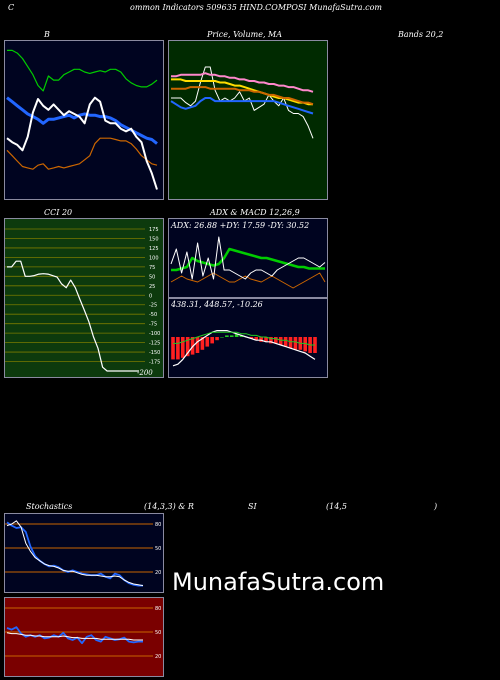 The height and width of the screenshot is (680, 500). Describe the element at coordinates (154, 353) in the screenshot. I see `cci-tick-label: -150` at that location.